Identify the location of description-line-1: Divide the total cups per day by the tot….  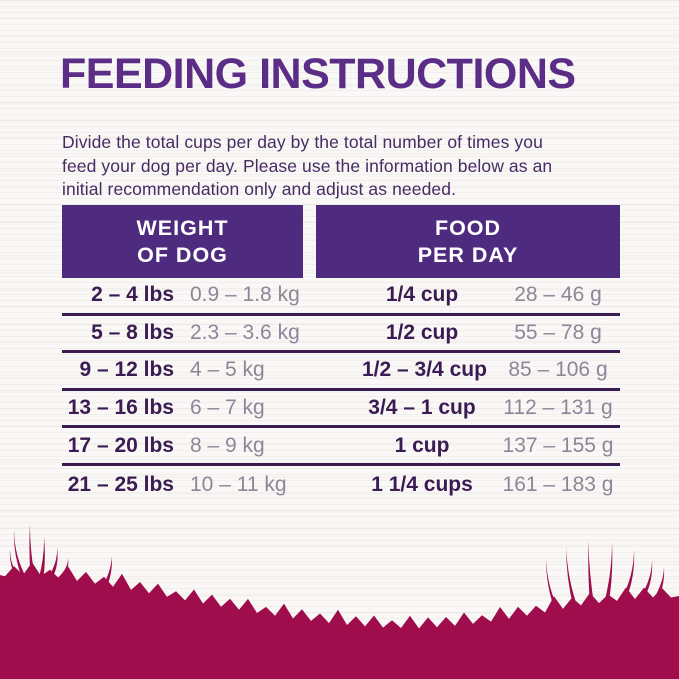
(302, 142).